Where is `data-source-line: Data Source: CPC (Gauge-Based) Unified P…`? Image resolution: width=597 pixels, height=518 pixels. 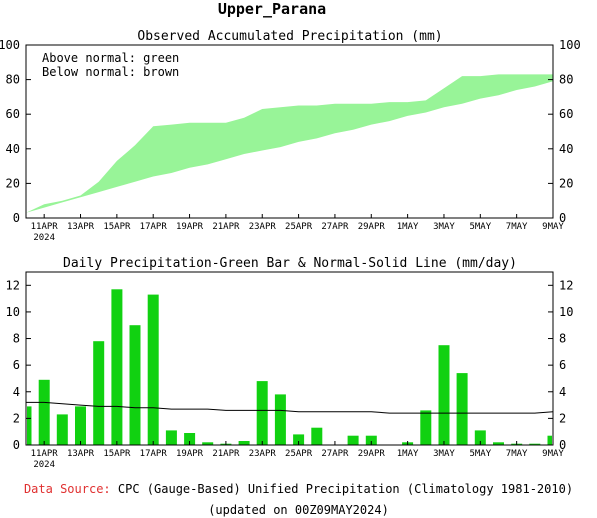 data-source-line: Data Source: CPC (Gauge-Based) Unified P… is located at coordinates (298, 489).